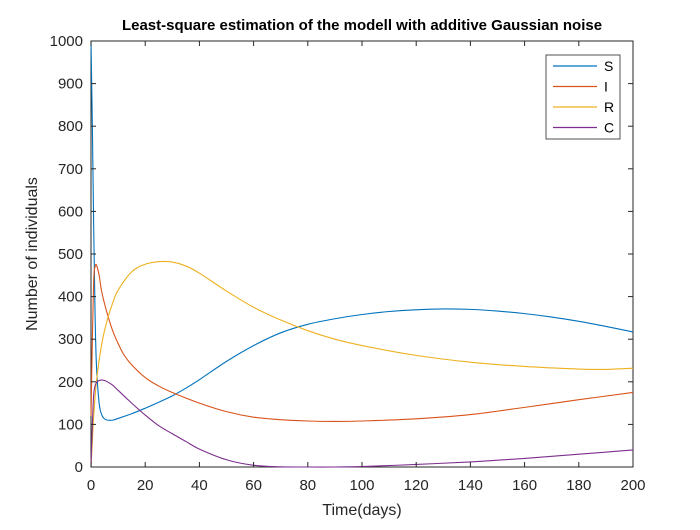  Describe the element at coordinates (70, 84) in the screenshot. I see `y-tick-label: 900` at that location.